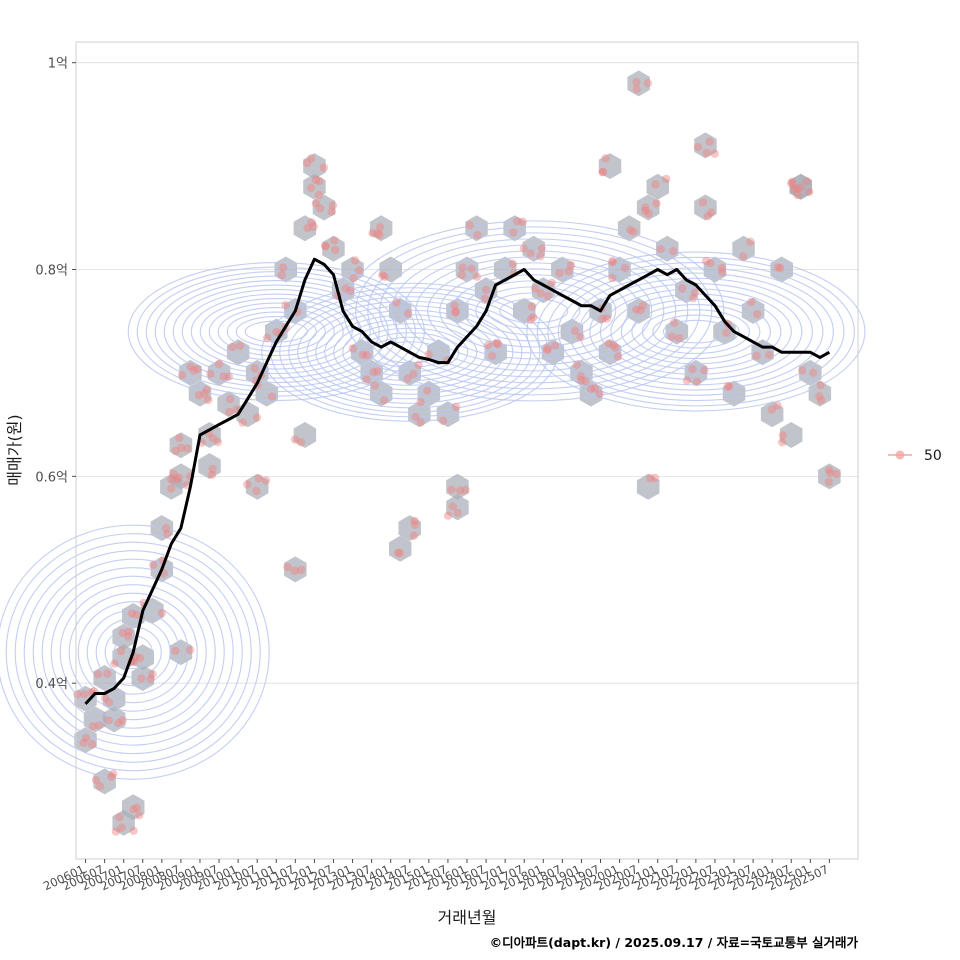 The width and height of the screenshot is (960, 960). I want to click on legend-key-point, so click(900, 455).